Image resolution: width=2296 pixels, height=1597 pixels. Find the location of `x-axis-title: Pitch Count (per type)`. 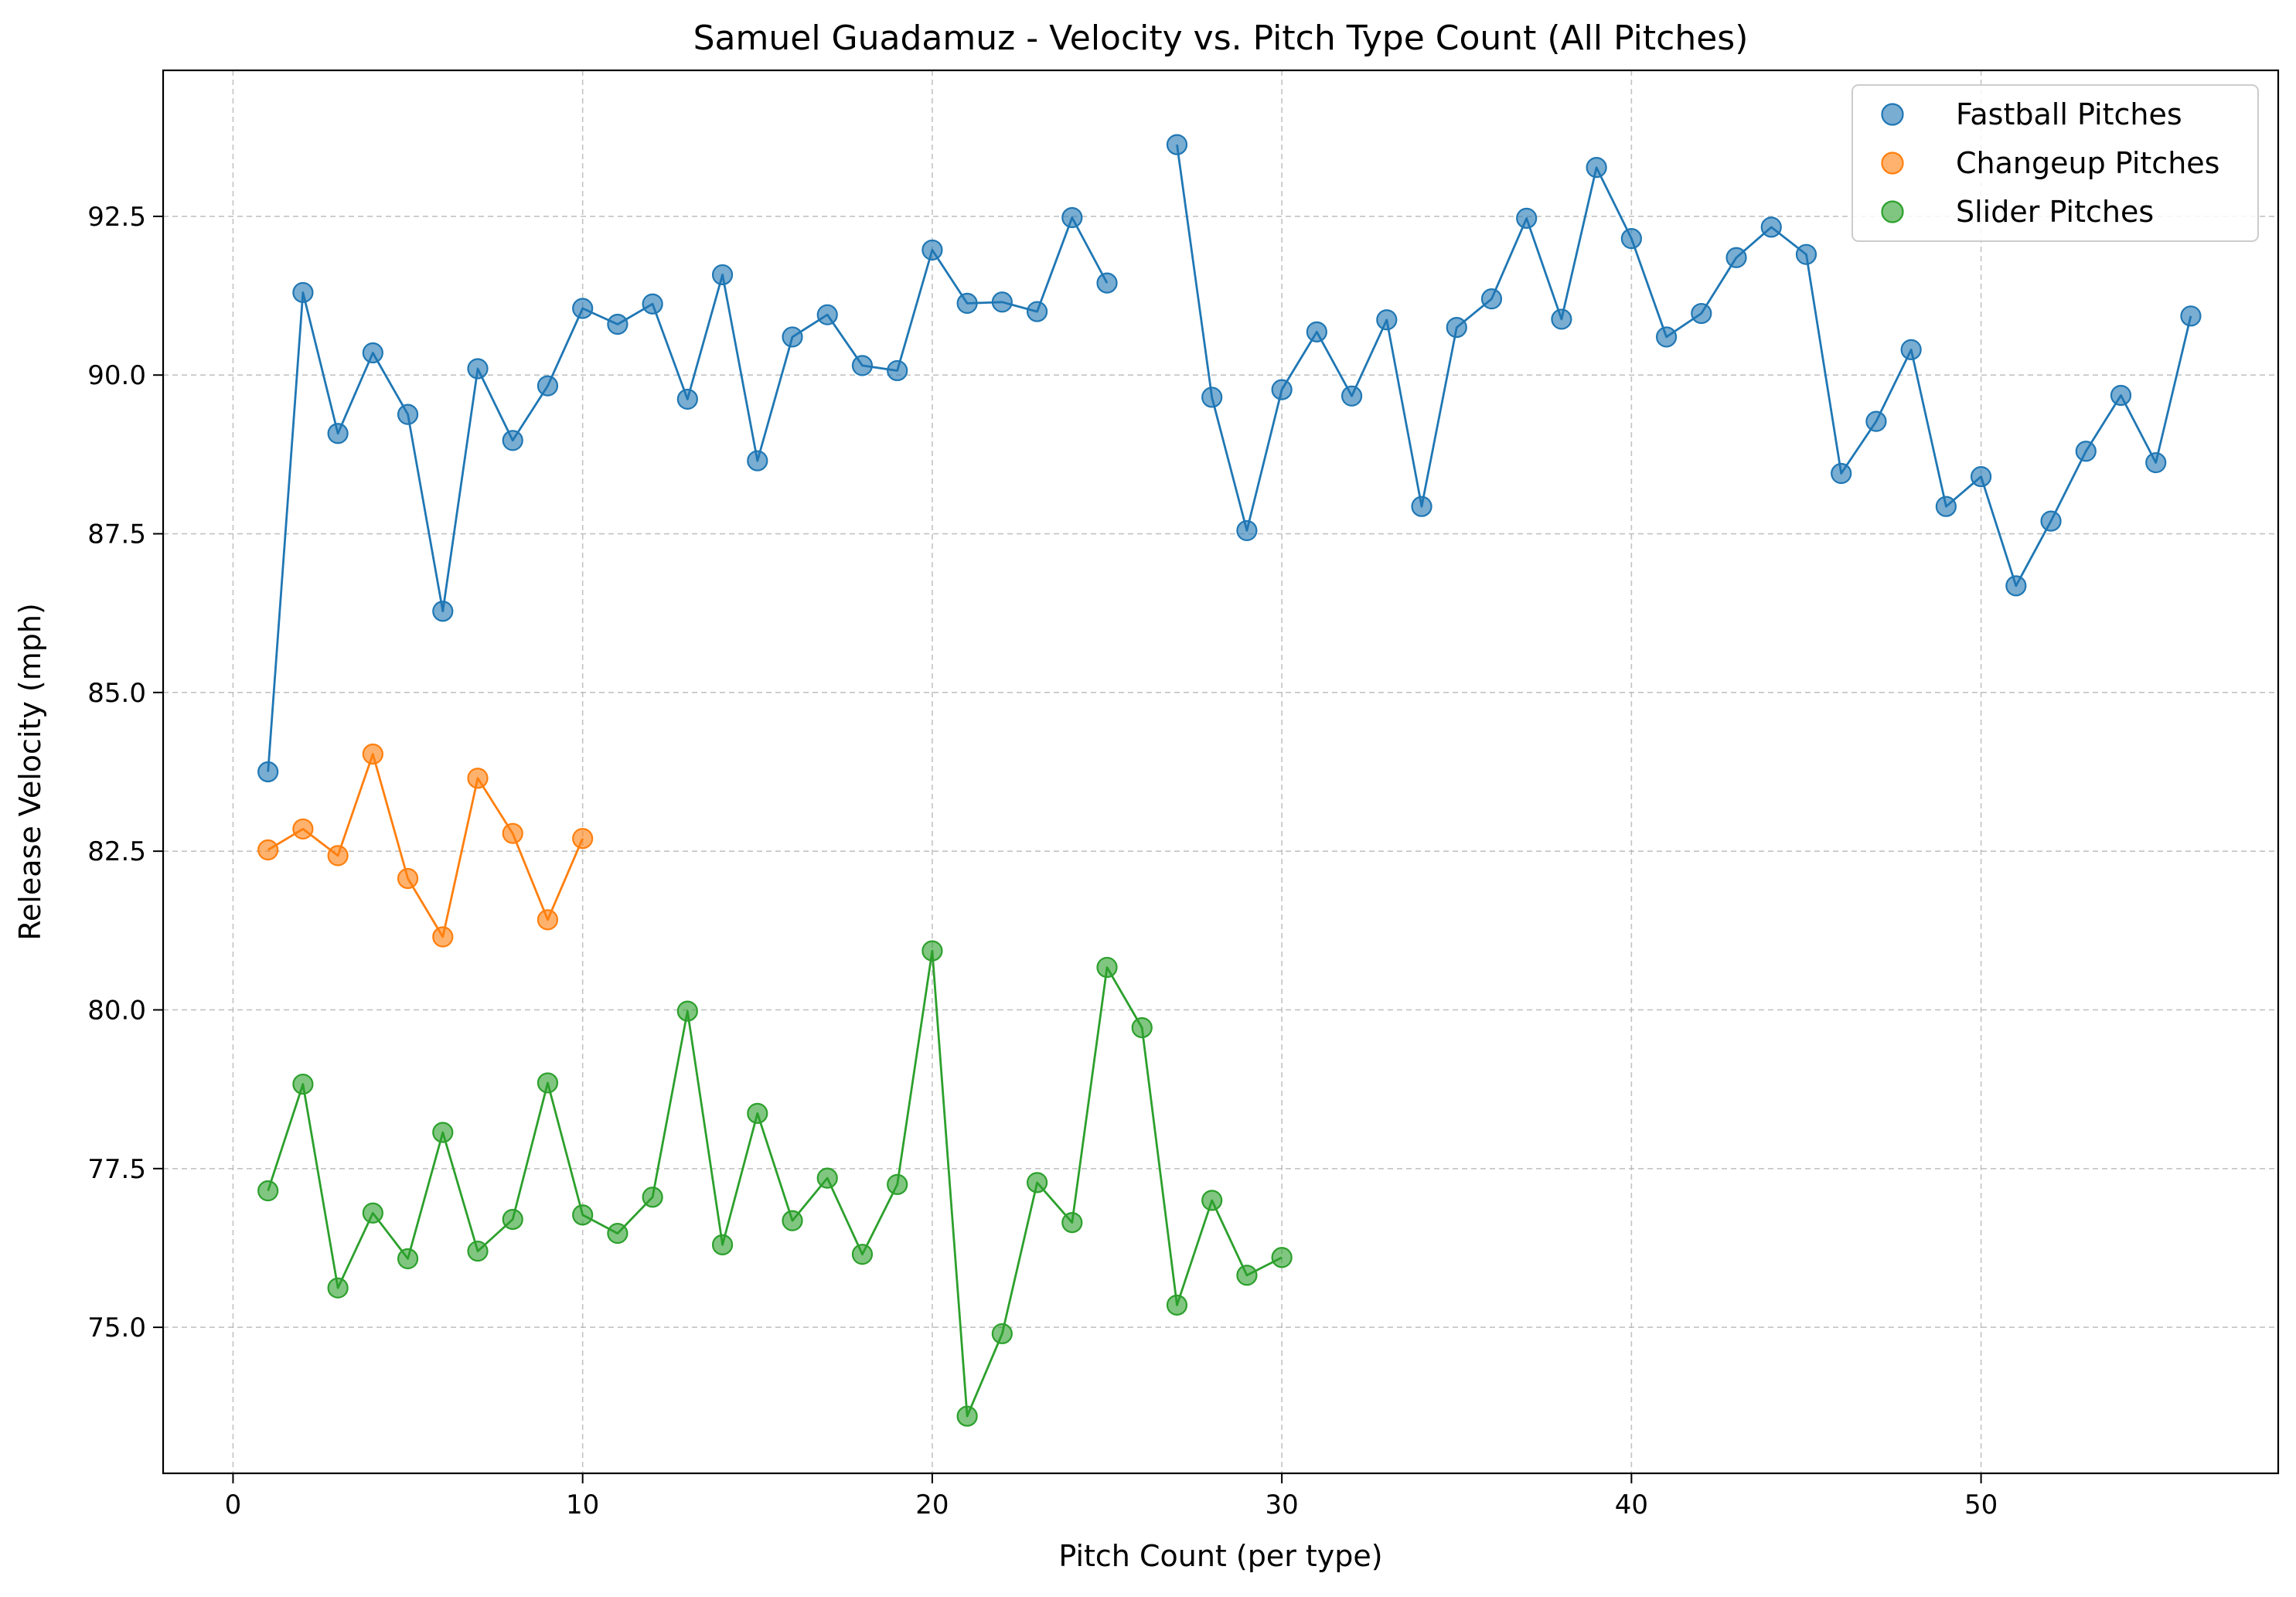

x-axis-title: Pitch Count (per type) is located at coordinates (1220, 1556).